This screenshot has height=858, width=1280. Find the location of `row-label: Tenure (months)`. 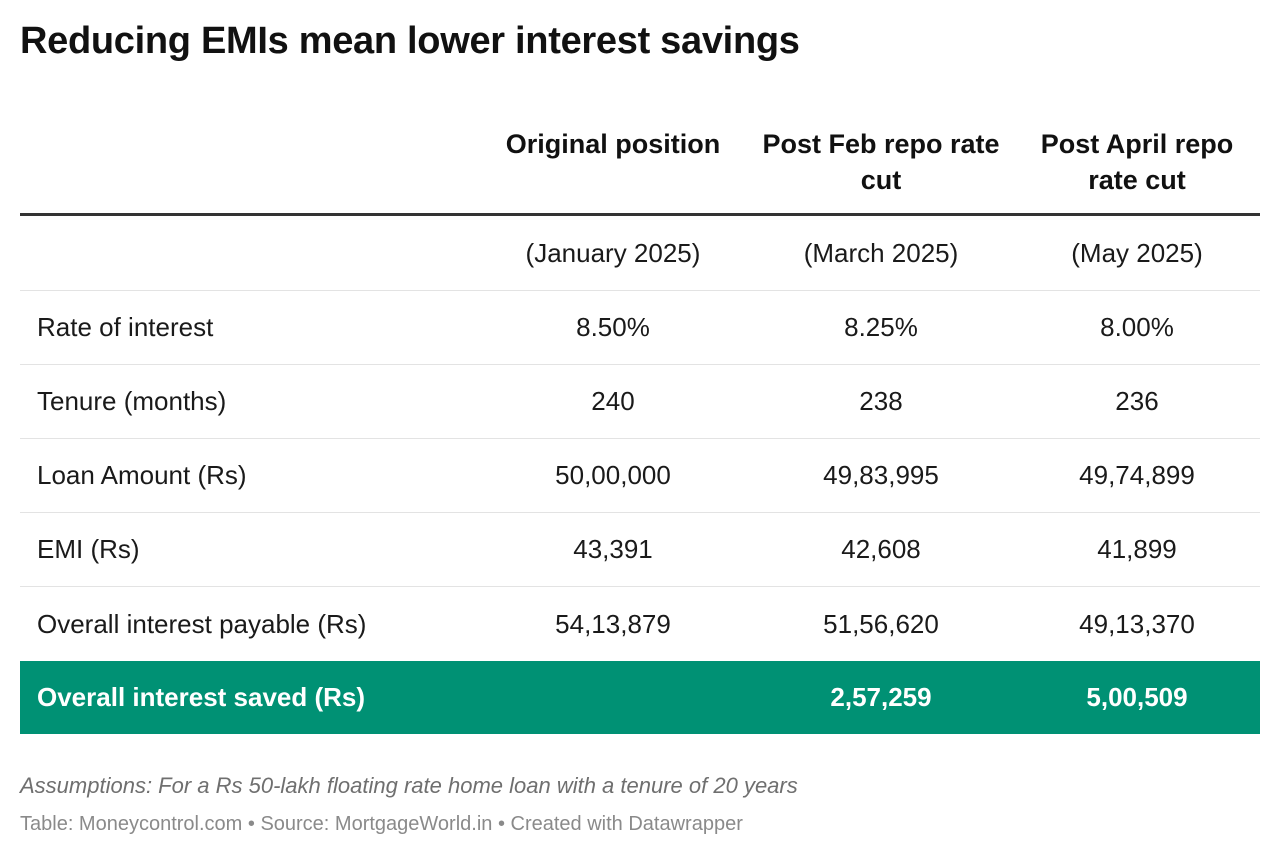

row-label: Tenure (months) is located at coordinates (132, 401).